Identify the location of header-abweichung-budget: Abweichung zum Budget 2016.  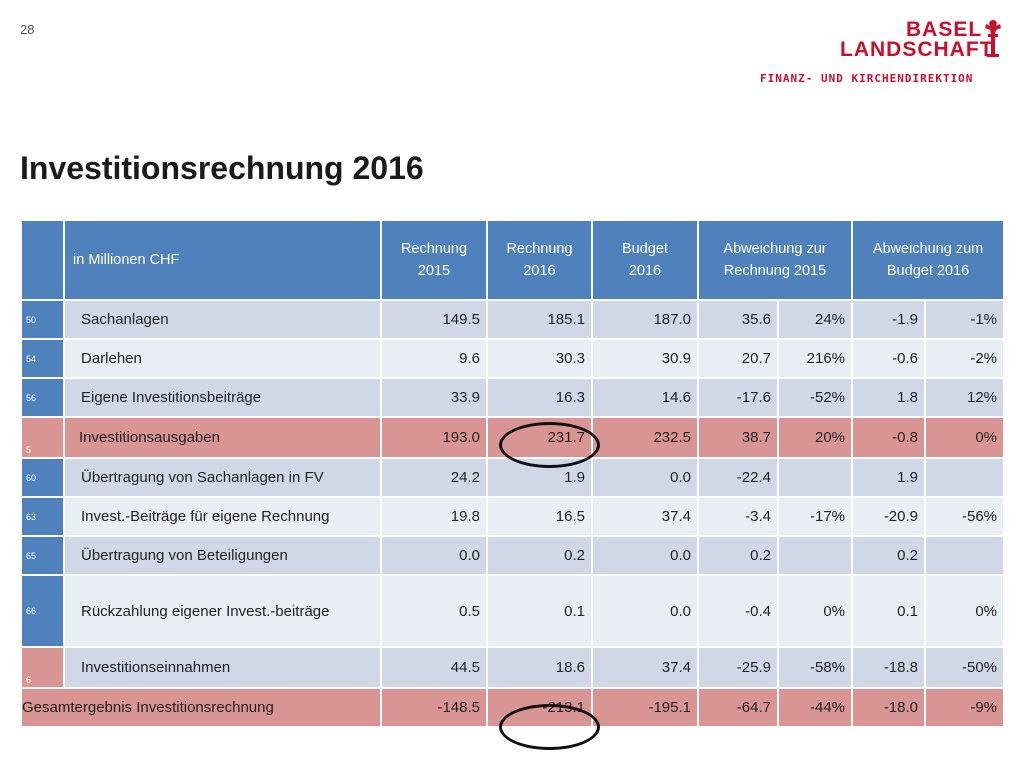
(928, 260).